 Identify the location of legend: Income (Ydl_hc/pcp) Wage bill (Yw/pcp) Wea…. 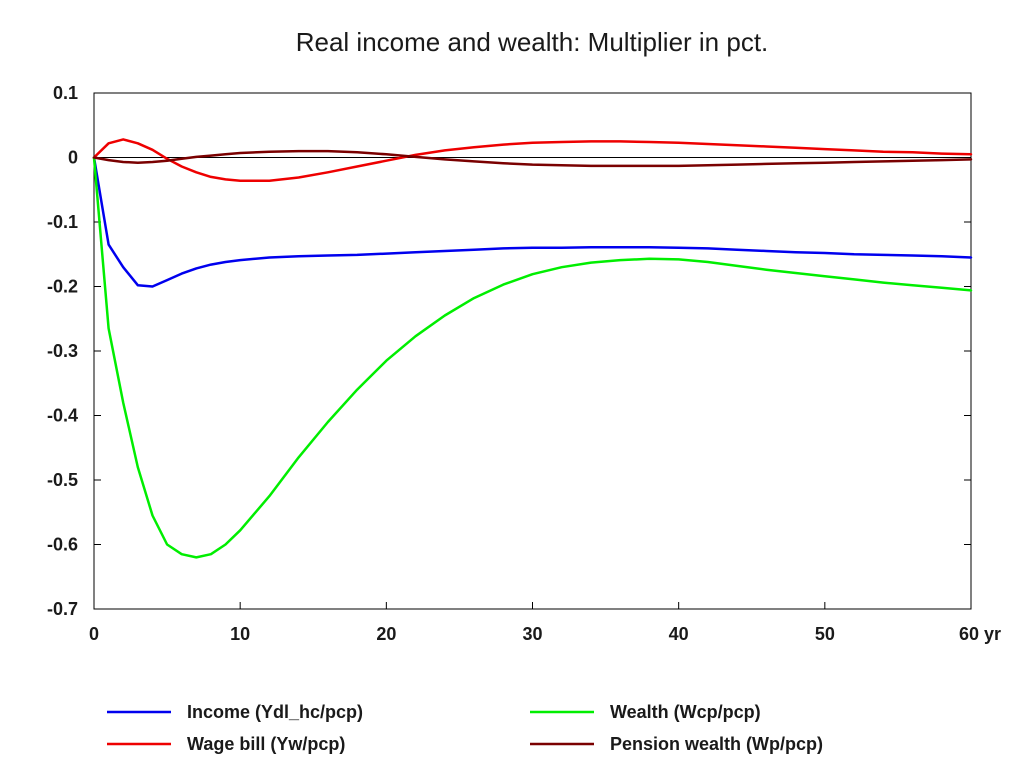
(465, 728).